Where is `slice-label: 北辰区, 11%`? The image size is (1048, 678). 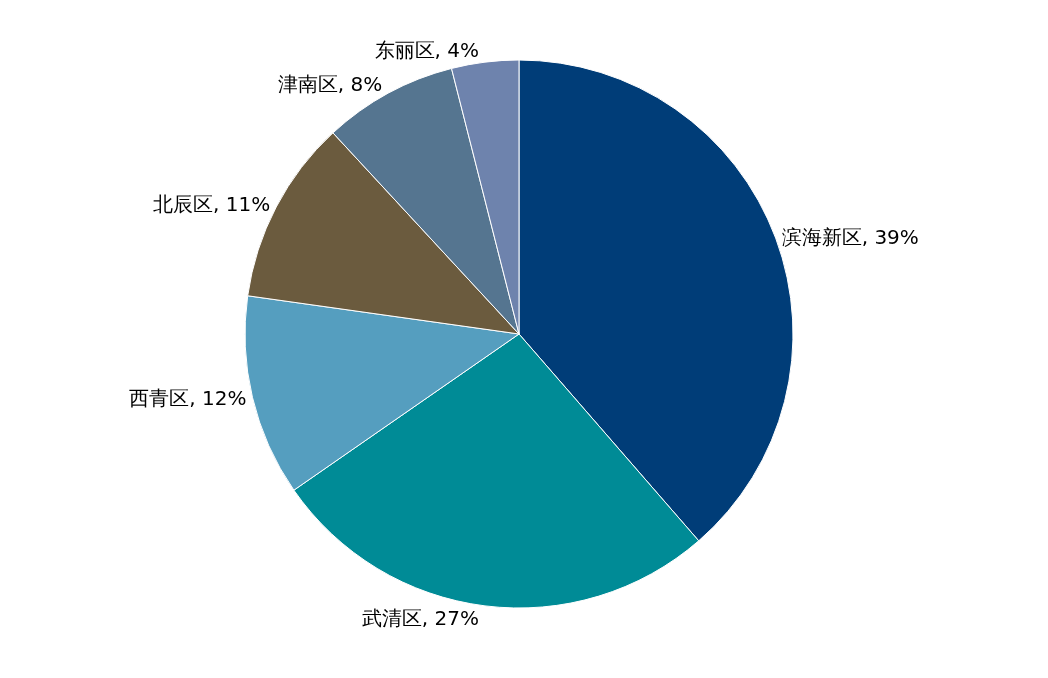 slice-label: 北辰区, 11% is located at coordinates (212, 204).